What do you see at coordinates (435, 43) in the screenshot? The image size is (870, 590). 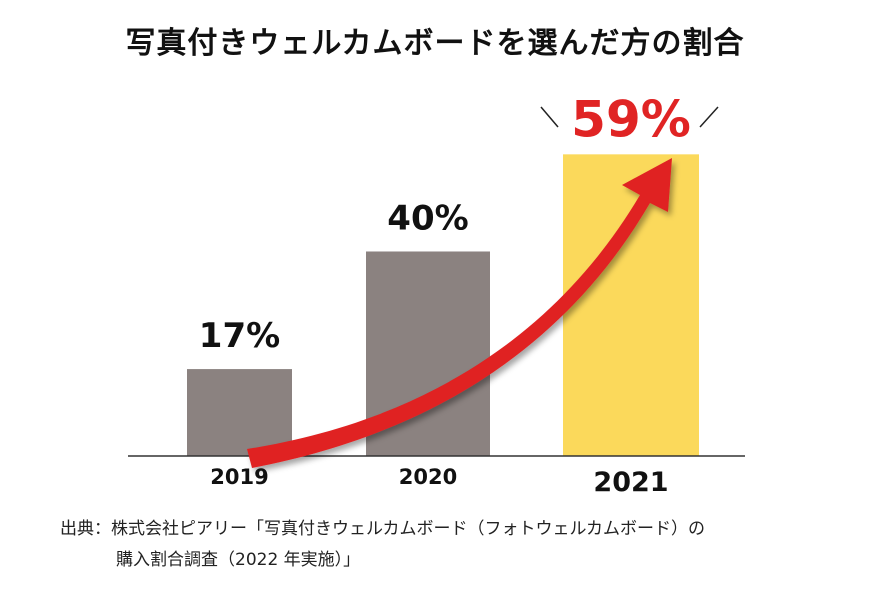 I see `chart-title: 写真付きウェルカムボードを選んだ方の割合` at bounding box center [435, 43].